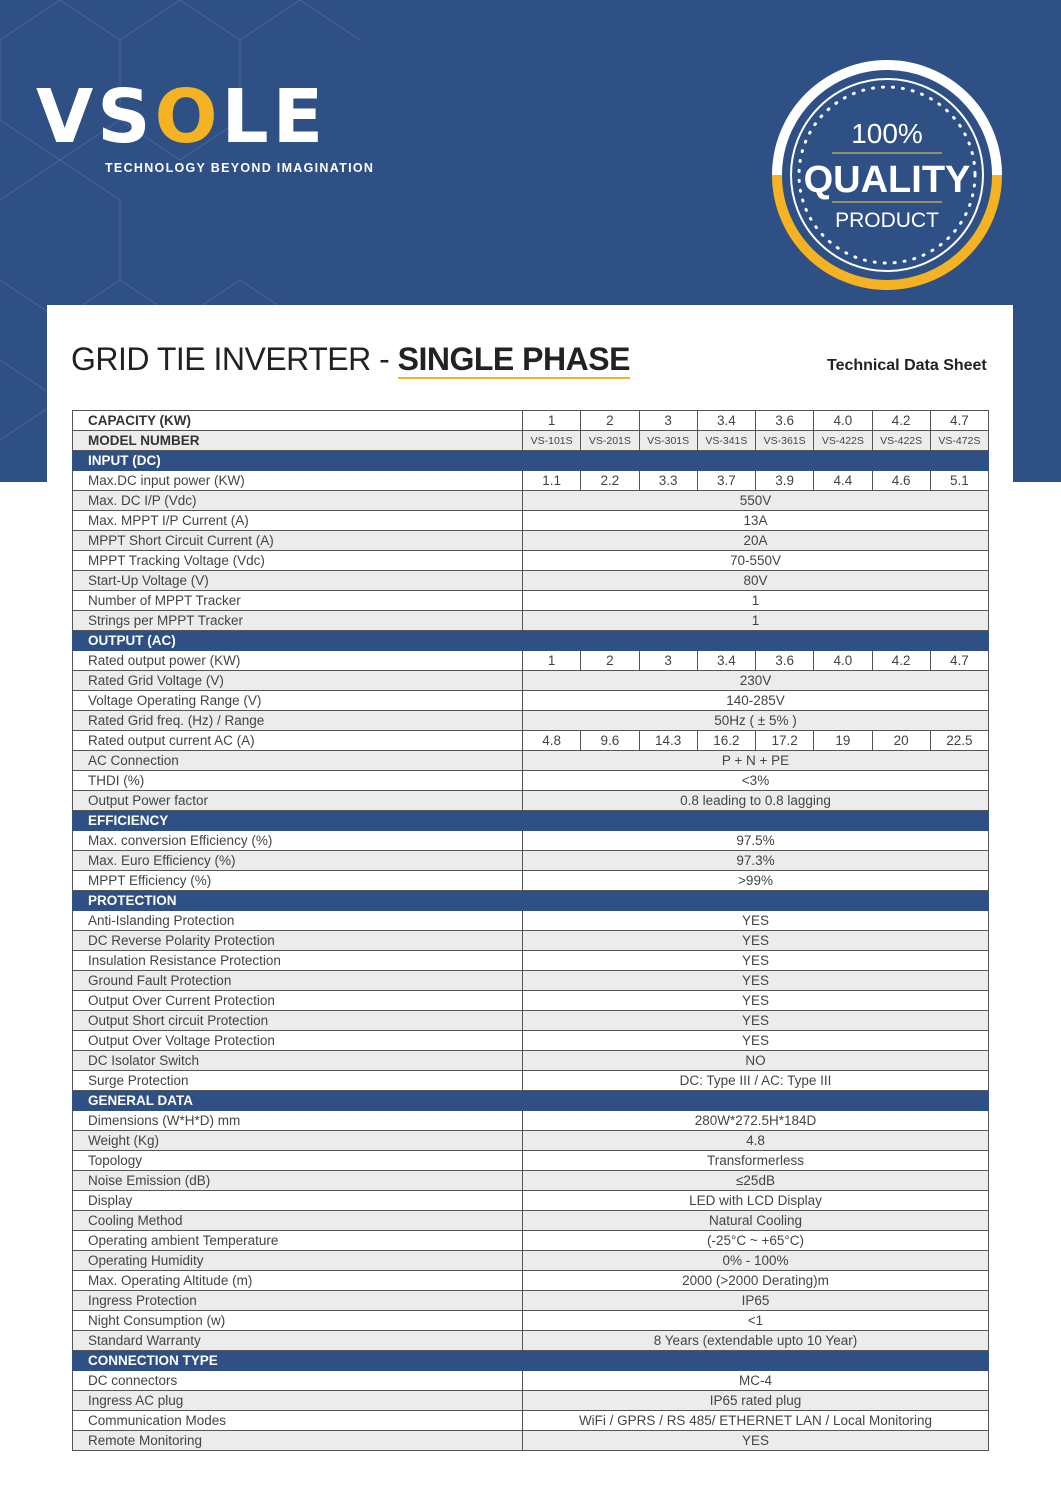  What do you see at coordinates (182, 117) in the screenshot?
I see `brand-logo: VSOLE` at bounding box center [182, 117].